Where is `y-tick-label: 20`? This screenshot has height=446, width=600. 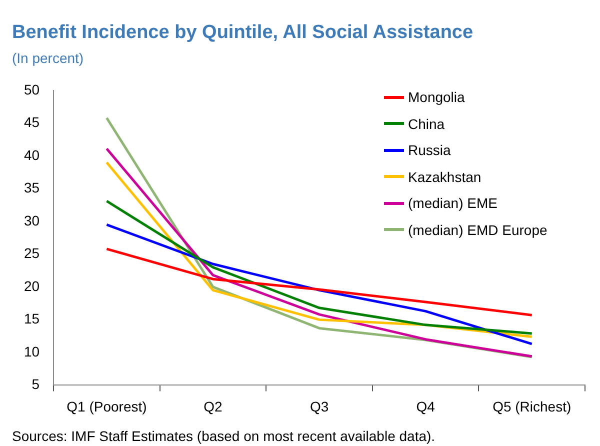
y-tick-label: 20 is located at coordinates (32, 286).